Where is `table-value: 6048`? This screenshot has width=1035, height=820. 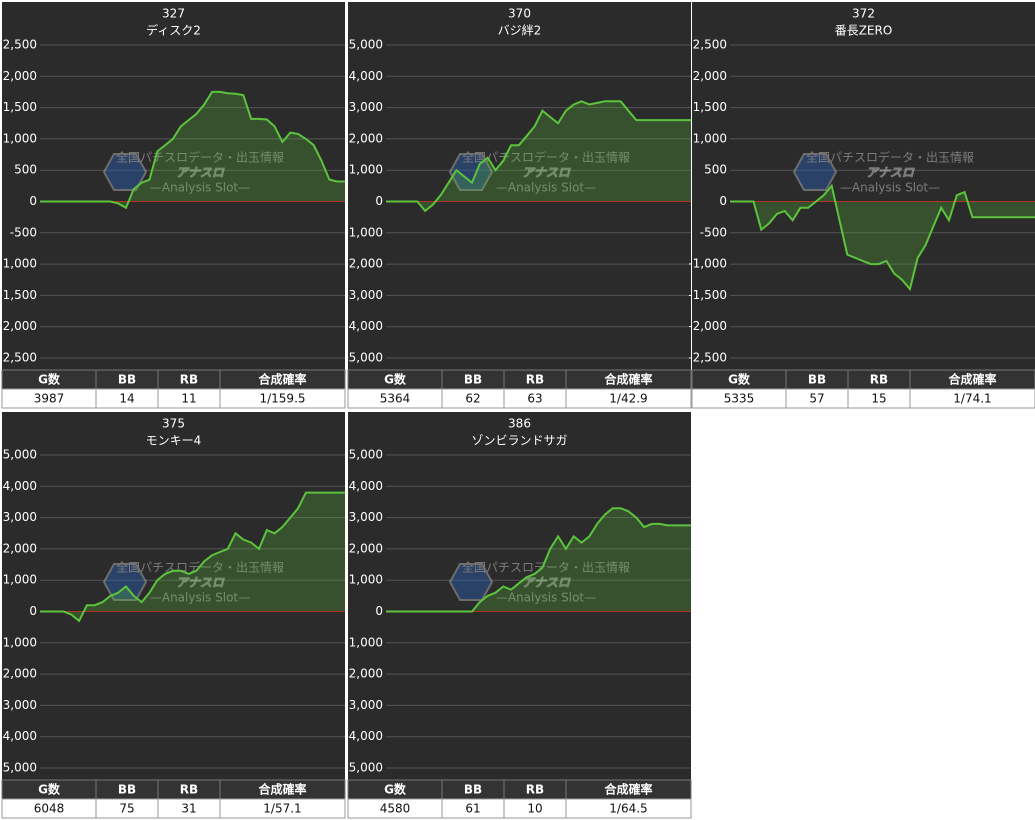 table-value: 6048 is located at coordinates (49, 809).